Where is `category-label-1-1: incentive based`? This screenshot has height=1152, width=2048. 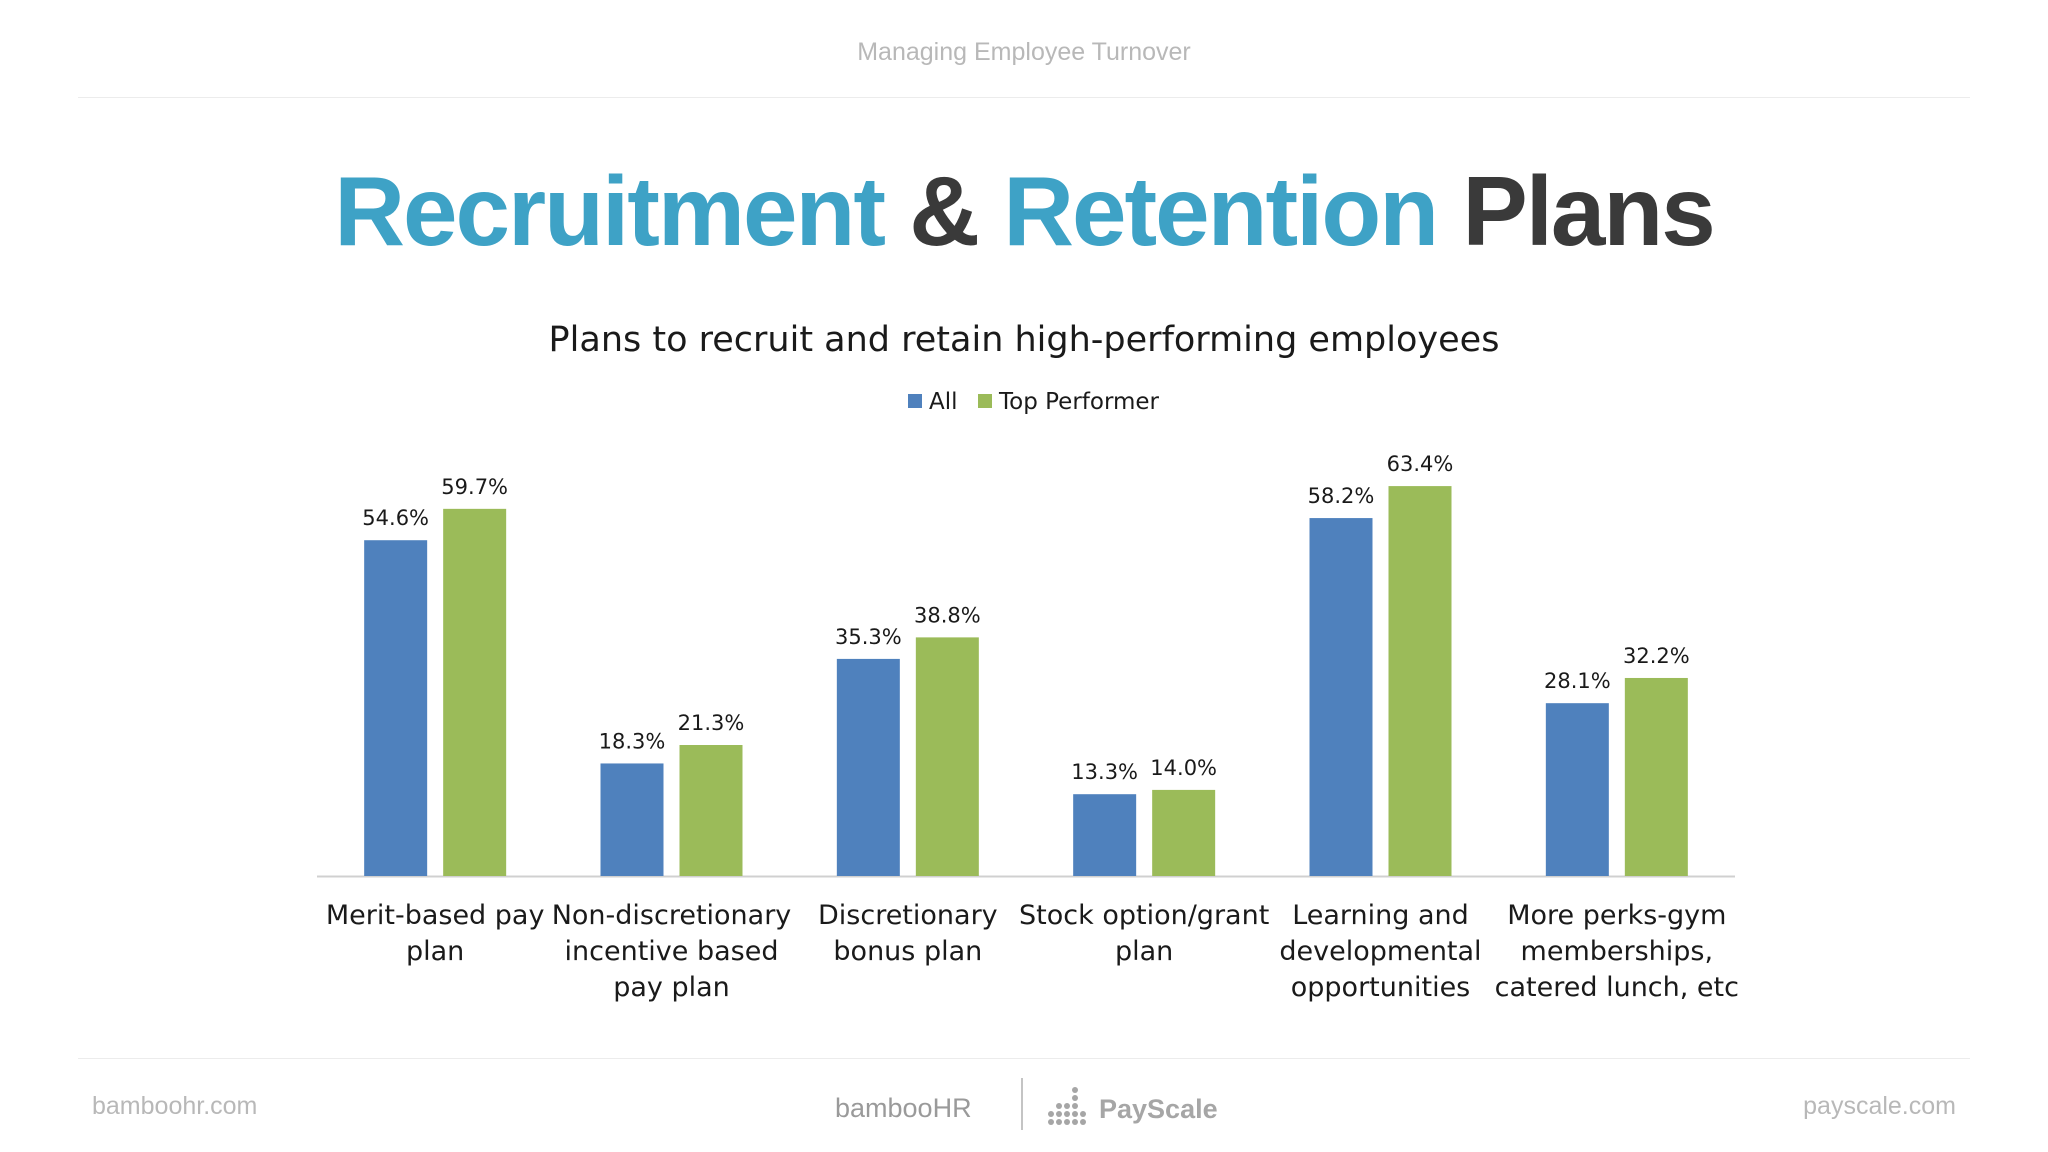
category-label-1-1: incentive based is located at coordinates (672, 951).